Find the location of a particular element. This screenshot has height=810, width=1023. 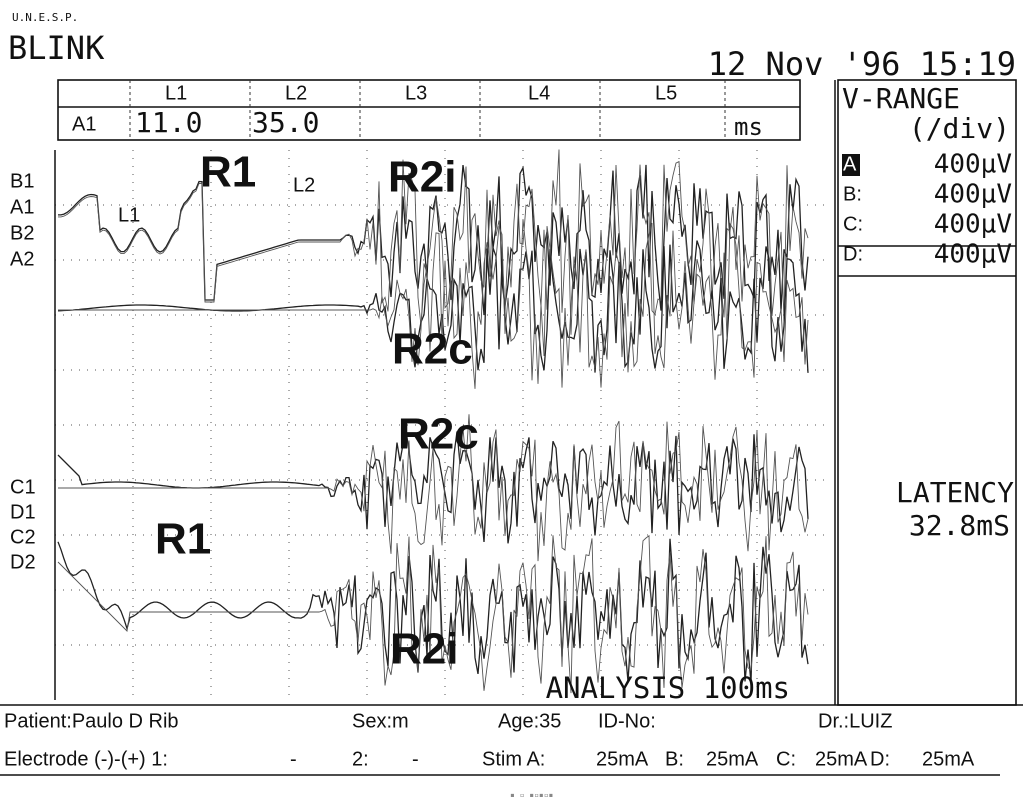

channel-label: C1 is located at coordinates (23, 487).